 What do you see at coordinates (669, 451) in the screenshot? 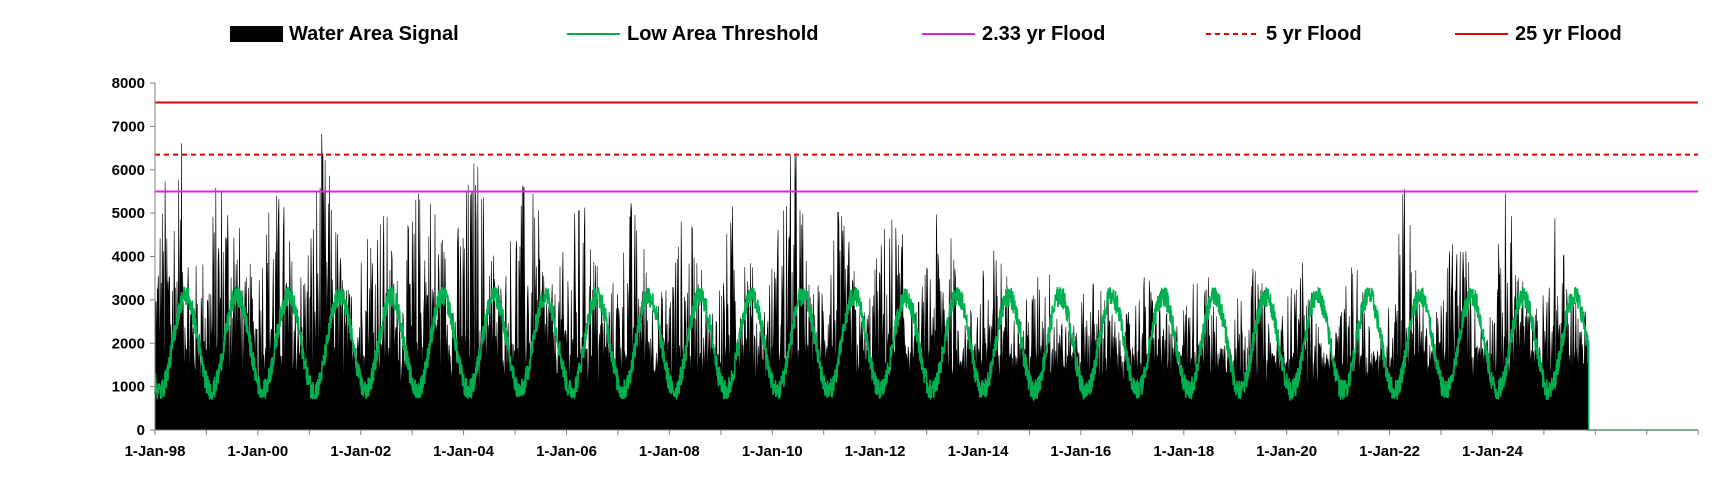
I see `x-tick-label: 1-Jan-08` at bounding box center [669, 451].